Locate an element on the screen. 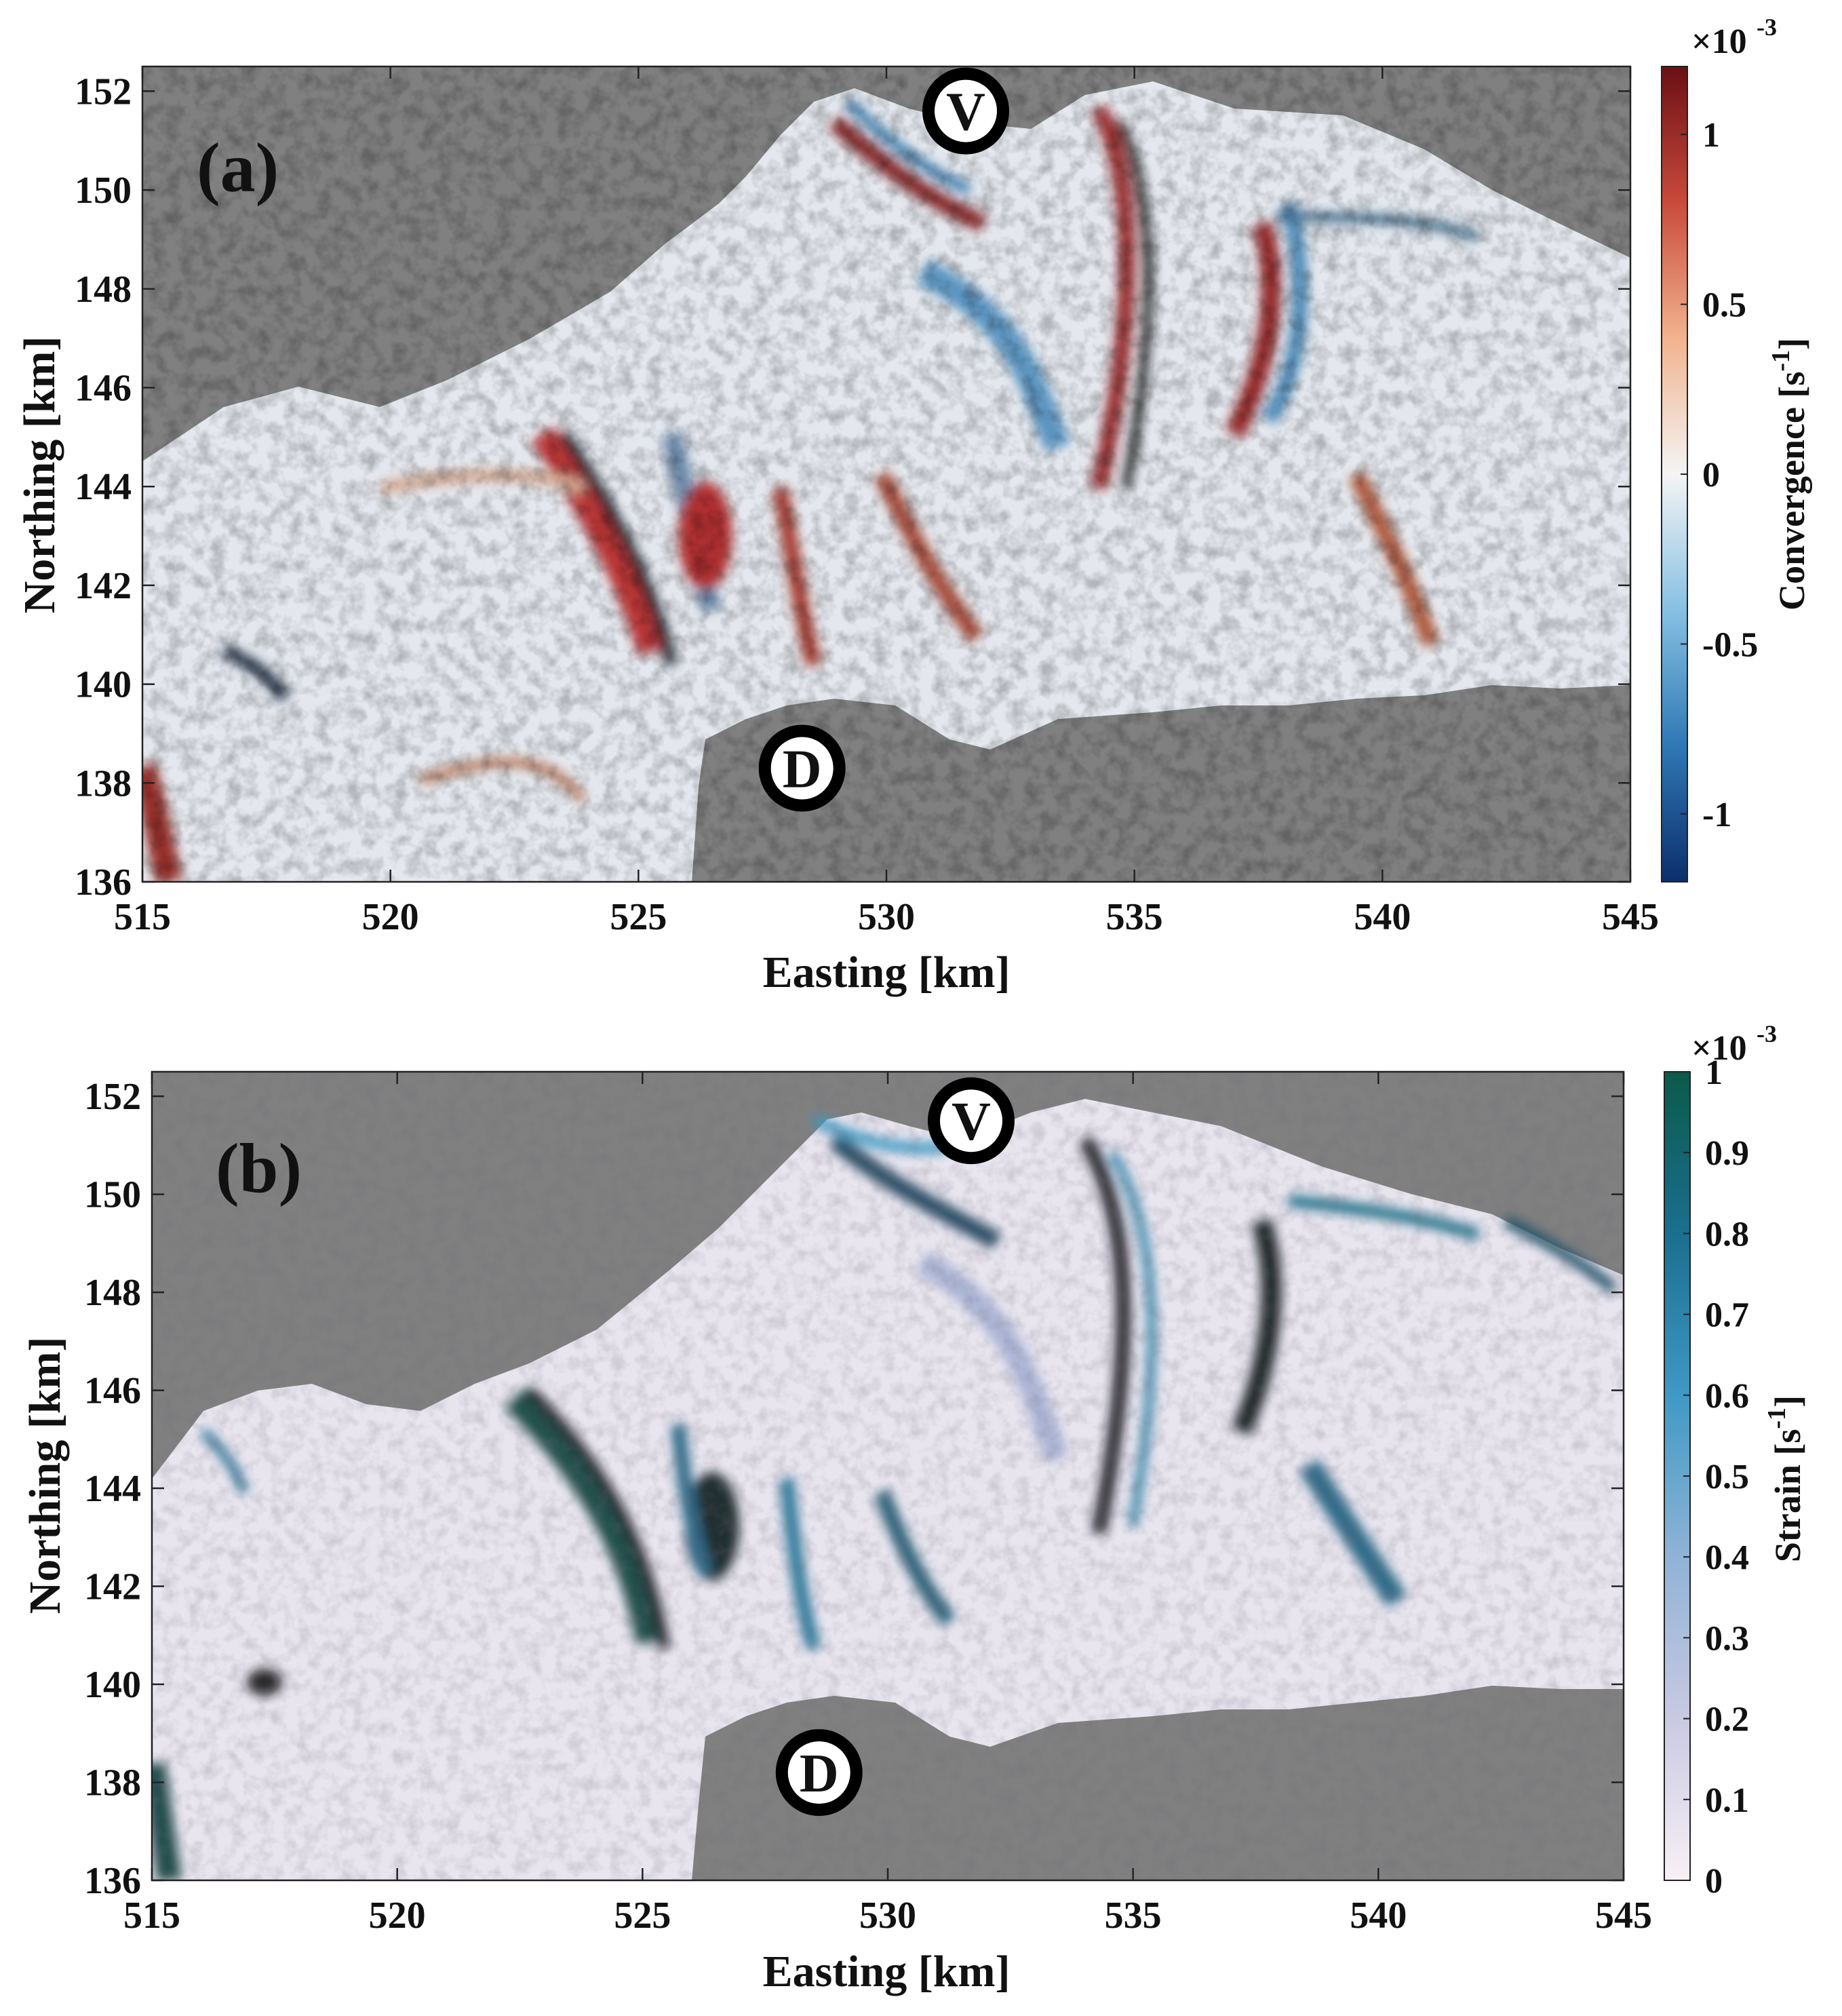 This screenshot has width=1842, height=2016. colorbar-tick-label: 0.8 is located at coordinates (1727, 1235).